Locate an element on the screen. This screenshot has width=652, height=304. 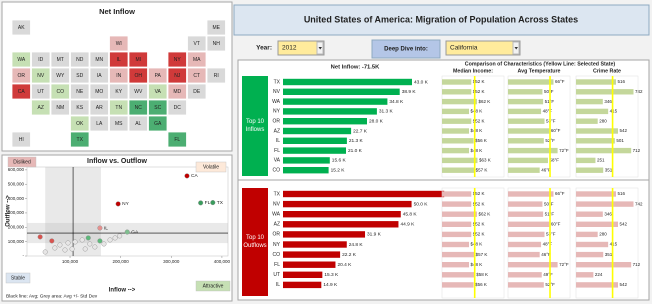
deep-dive-button is located at coordinates (406, 49).